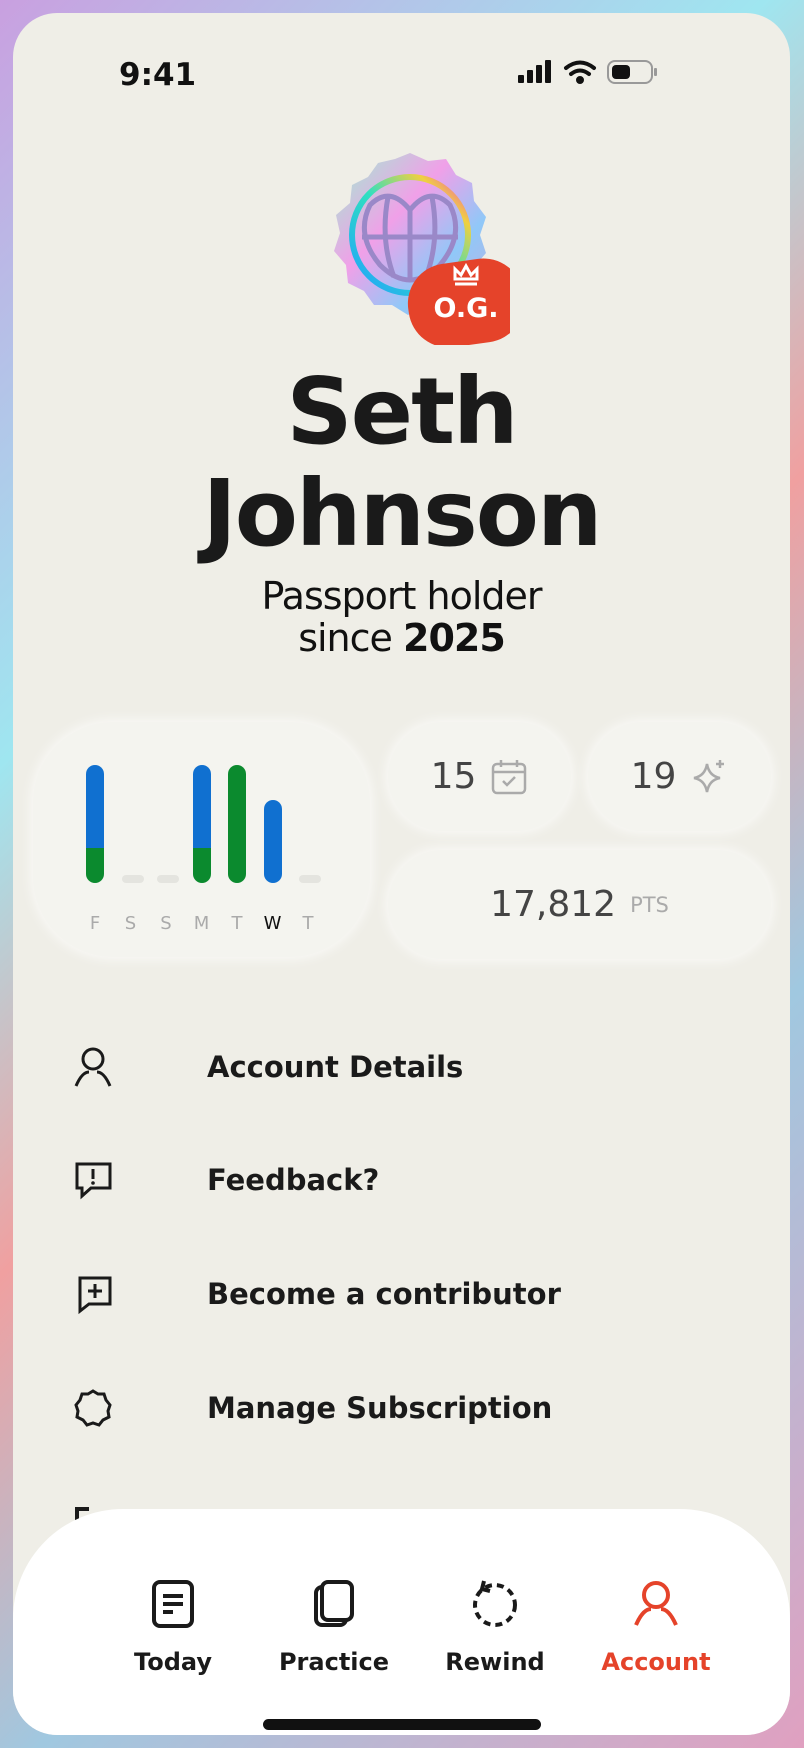 Image resolution: width=804 pixels, height=1748 pixels. I want to click on menu-item-label: Feedback?, so click(293, 1180).